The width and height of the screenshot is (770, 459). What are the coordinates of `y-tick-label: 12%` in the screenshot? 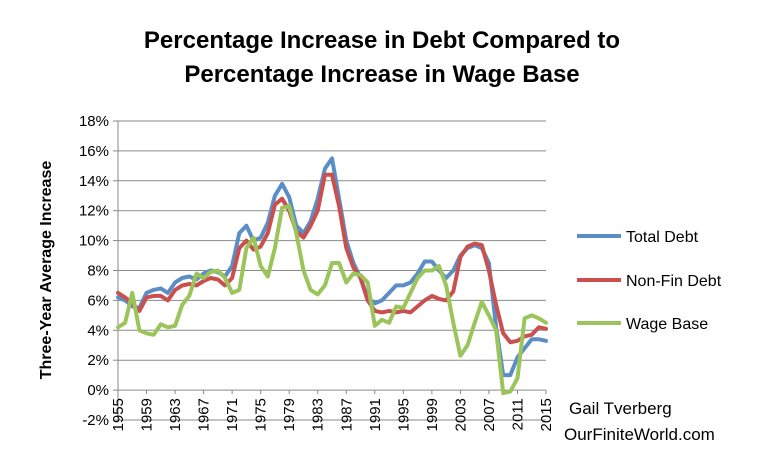 It's located at (94, 211).